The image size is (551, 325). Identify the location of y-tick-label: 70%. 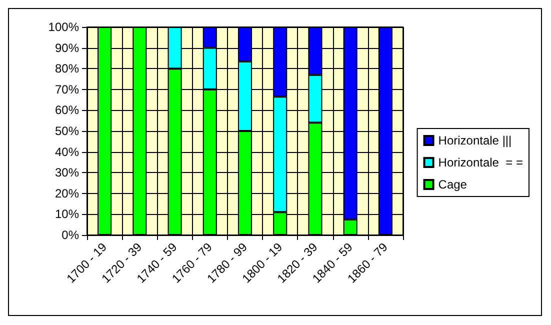
(67, 89).